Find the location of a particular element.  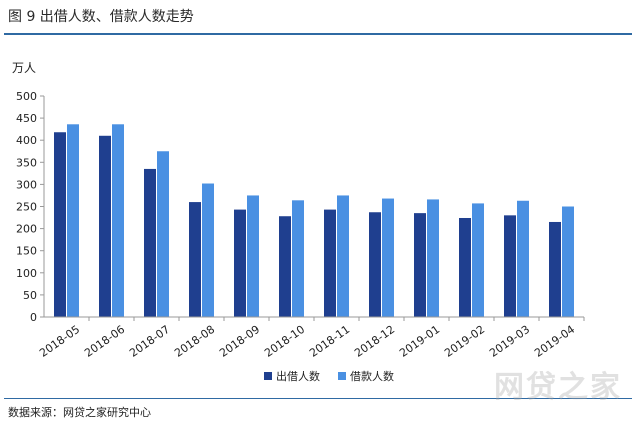

x-tick-label: 2018-08 is located at coordinates (194, 341).